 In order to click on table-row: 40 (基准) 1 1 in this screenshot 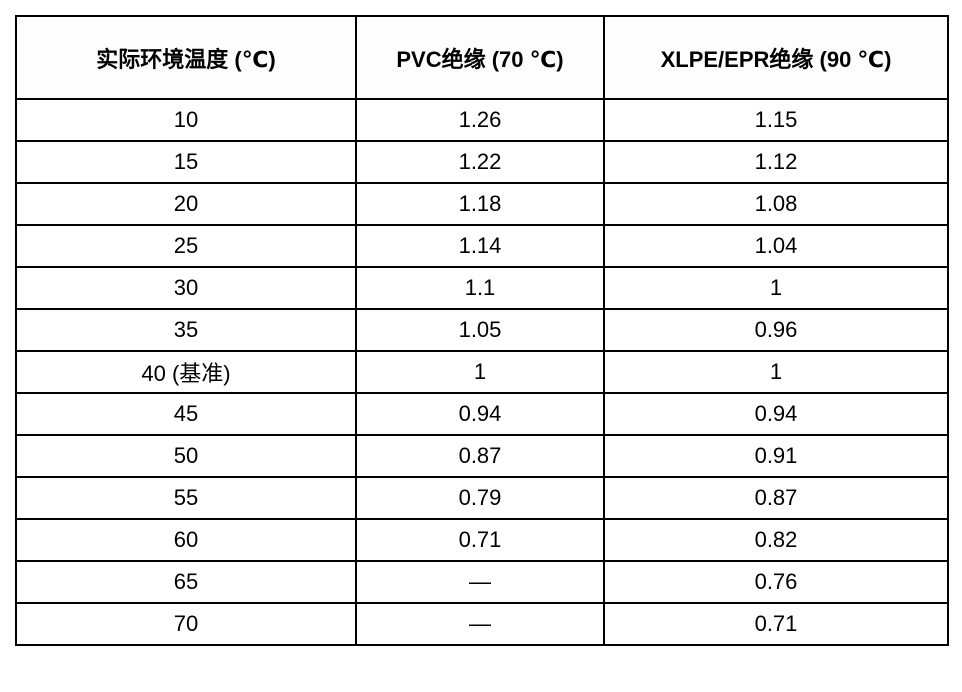, I will do `click(482, 372)`.